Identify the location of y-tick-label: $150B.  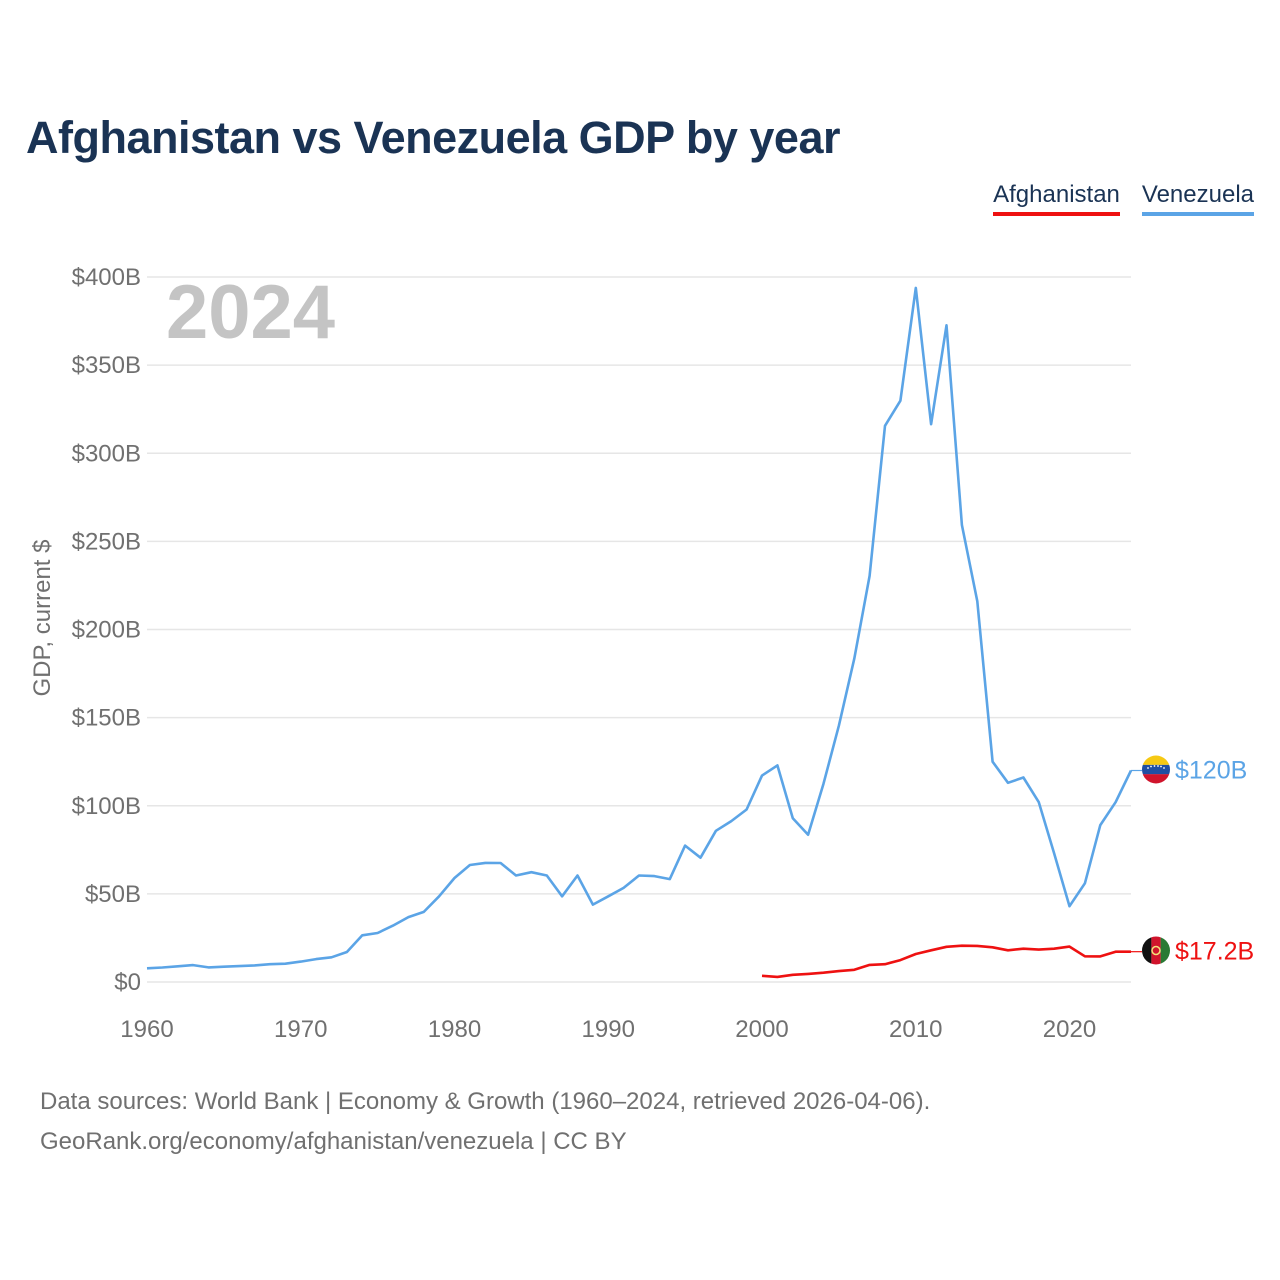
(106, 718).